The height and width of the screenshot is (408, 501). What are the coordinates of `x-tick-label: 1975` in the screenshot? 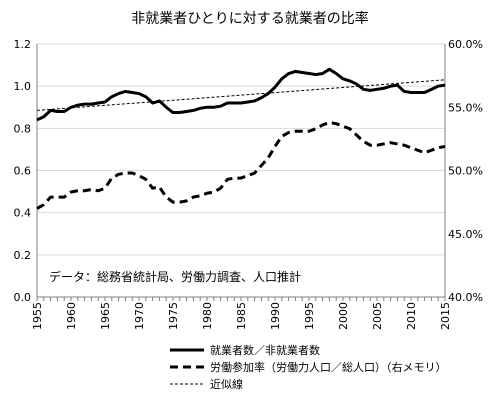 It's located at (173, 316).